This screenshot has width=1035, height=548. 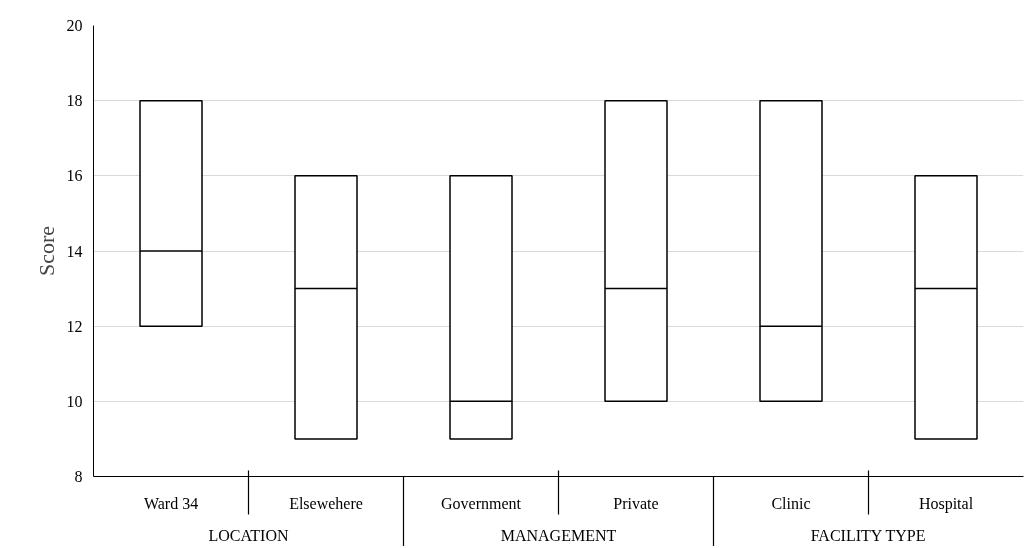 I want to click on text: FACILITY TYPE, so click(x=868, y=535).